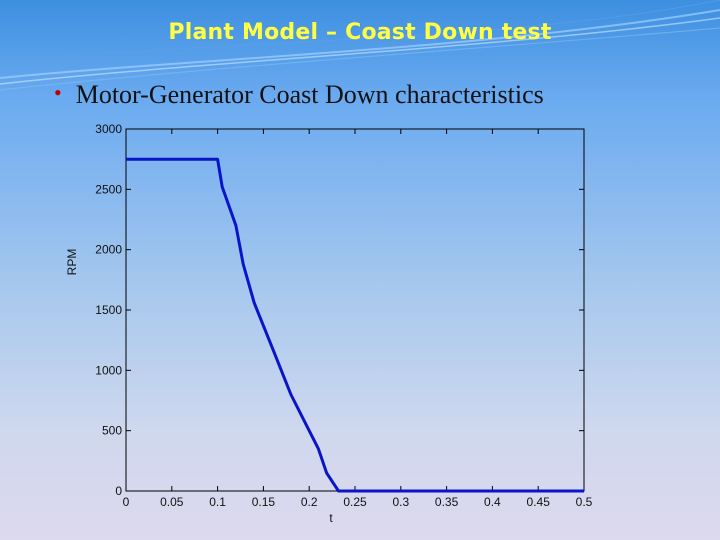 This screenshot has height=540, width=720. What do you see at coordinates (112, 431) in the screenshot?
I see `y-tick-label: 500` at bounding box center [112, 431].